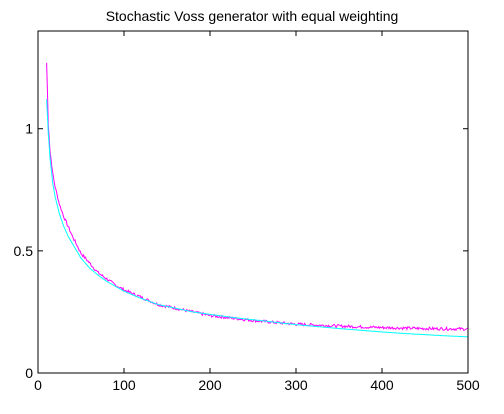 The height and width of the screenshot is (414, 504). What do you see at coordinates (29, 373) in the screenshot?
I see `y-tick-label: 0` at bounding box center [29, 373].